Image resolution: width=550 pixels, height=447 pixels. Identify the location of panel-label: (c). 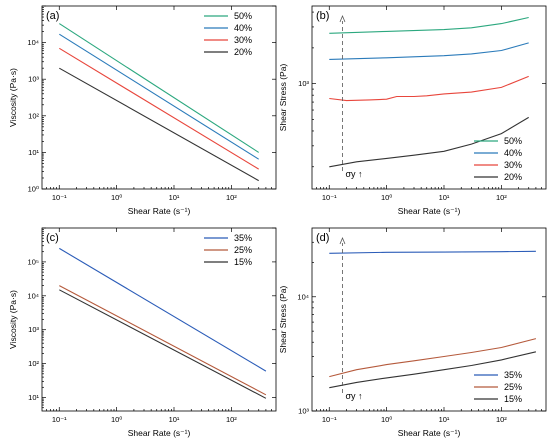
(52, 238).